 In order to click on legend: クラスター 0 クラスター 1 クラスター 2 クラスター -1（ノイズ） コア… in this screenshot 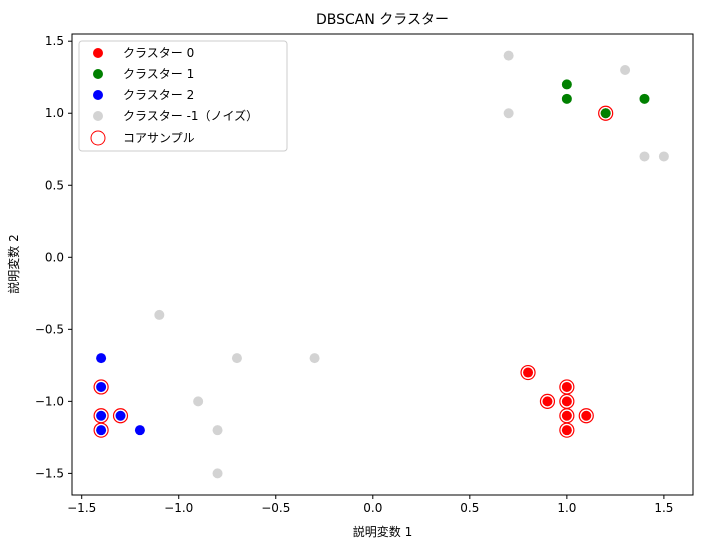, I will do `click(183, 96)`.